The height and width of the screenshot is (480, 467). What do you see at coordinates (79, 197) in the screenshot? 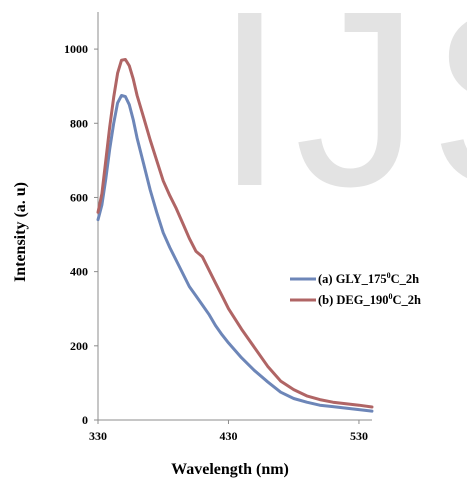
I see `y-tick-label: 600` at bounding box center [79, 197].